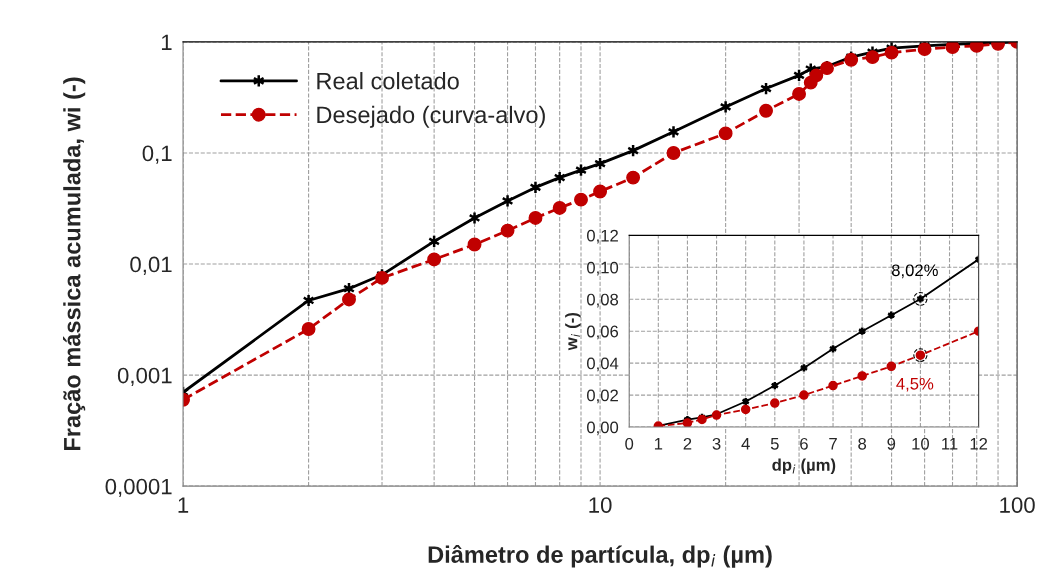 Image resolution: width=1040 pixels, height=574 pixels. What do you see at coordinates (603, 300) in the screenshot?
I see `y-tick-label: 0,08` at bounding box center [603, 300].